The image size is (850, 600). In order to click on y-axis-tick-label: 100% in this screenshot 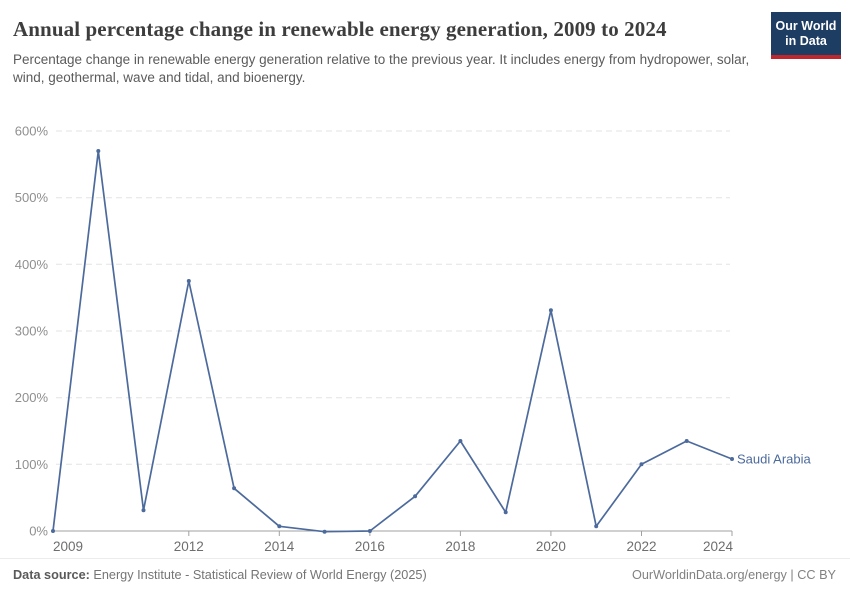, I will do `click(32, 464)`.